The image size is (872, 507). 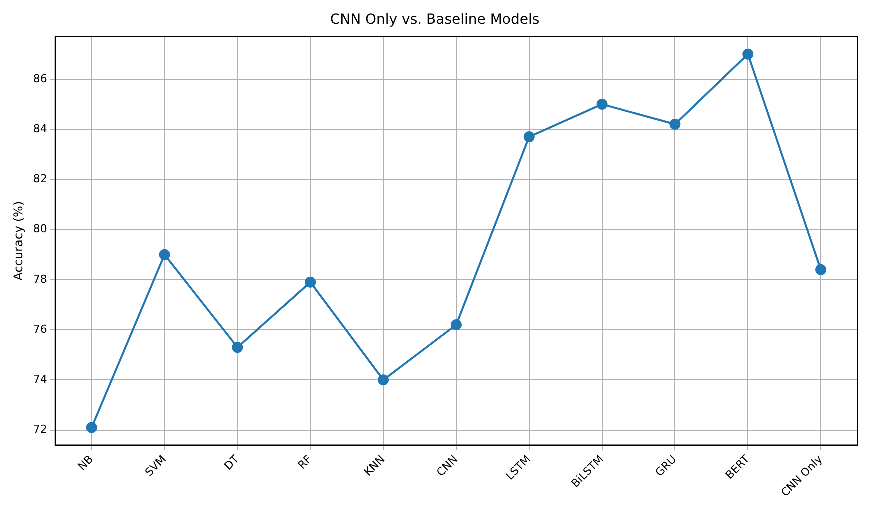 I want to click on y-axis-title: Accuracy (%), so click(x=18, y=241).